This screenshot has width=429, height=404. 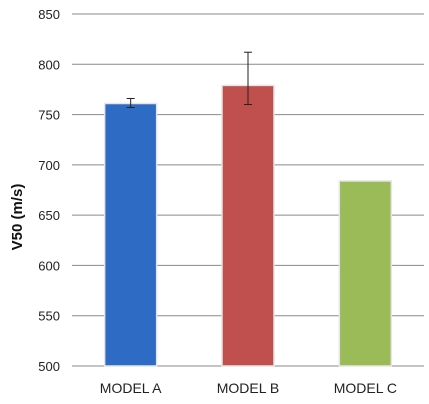 I want to click on bar-model-b, so click(x=248, y=225).